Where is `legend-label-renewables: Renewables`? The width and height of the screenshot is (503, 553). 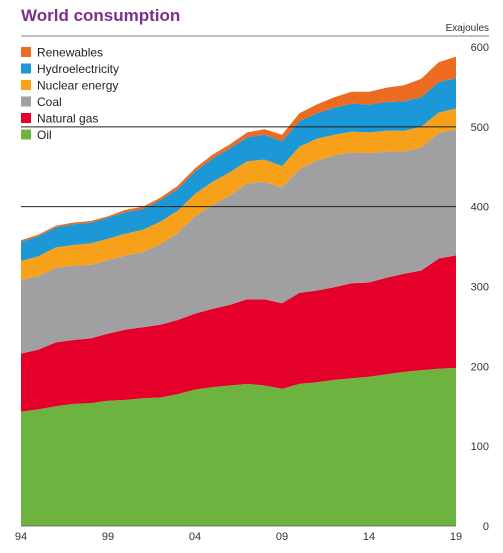 legend-label-renewables: Renewables is located at coordinates (70, 53).